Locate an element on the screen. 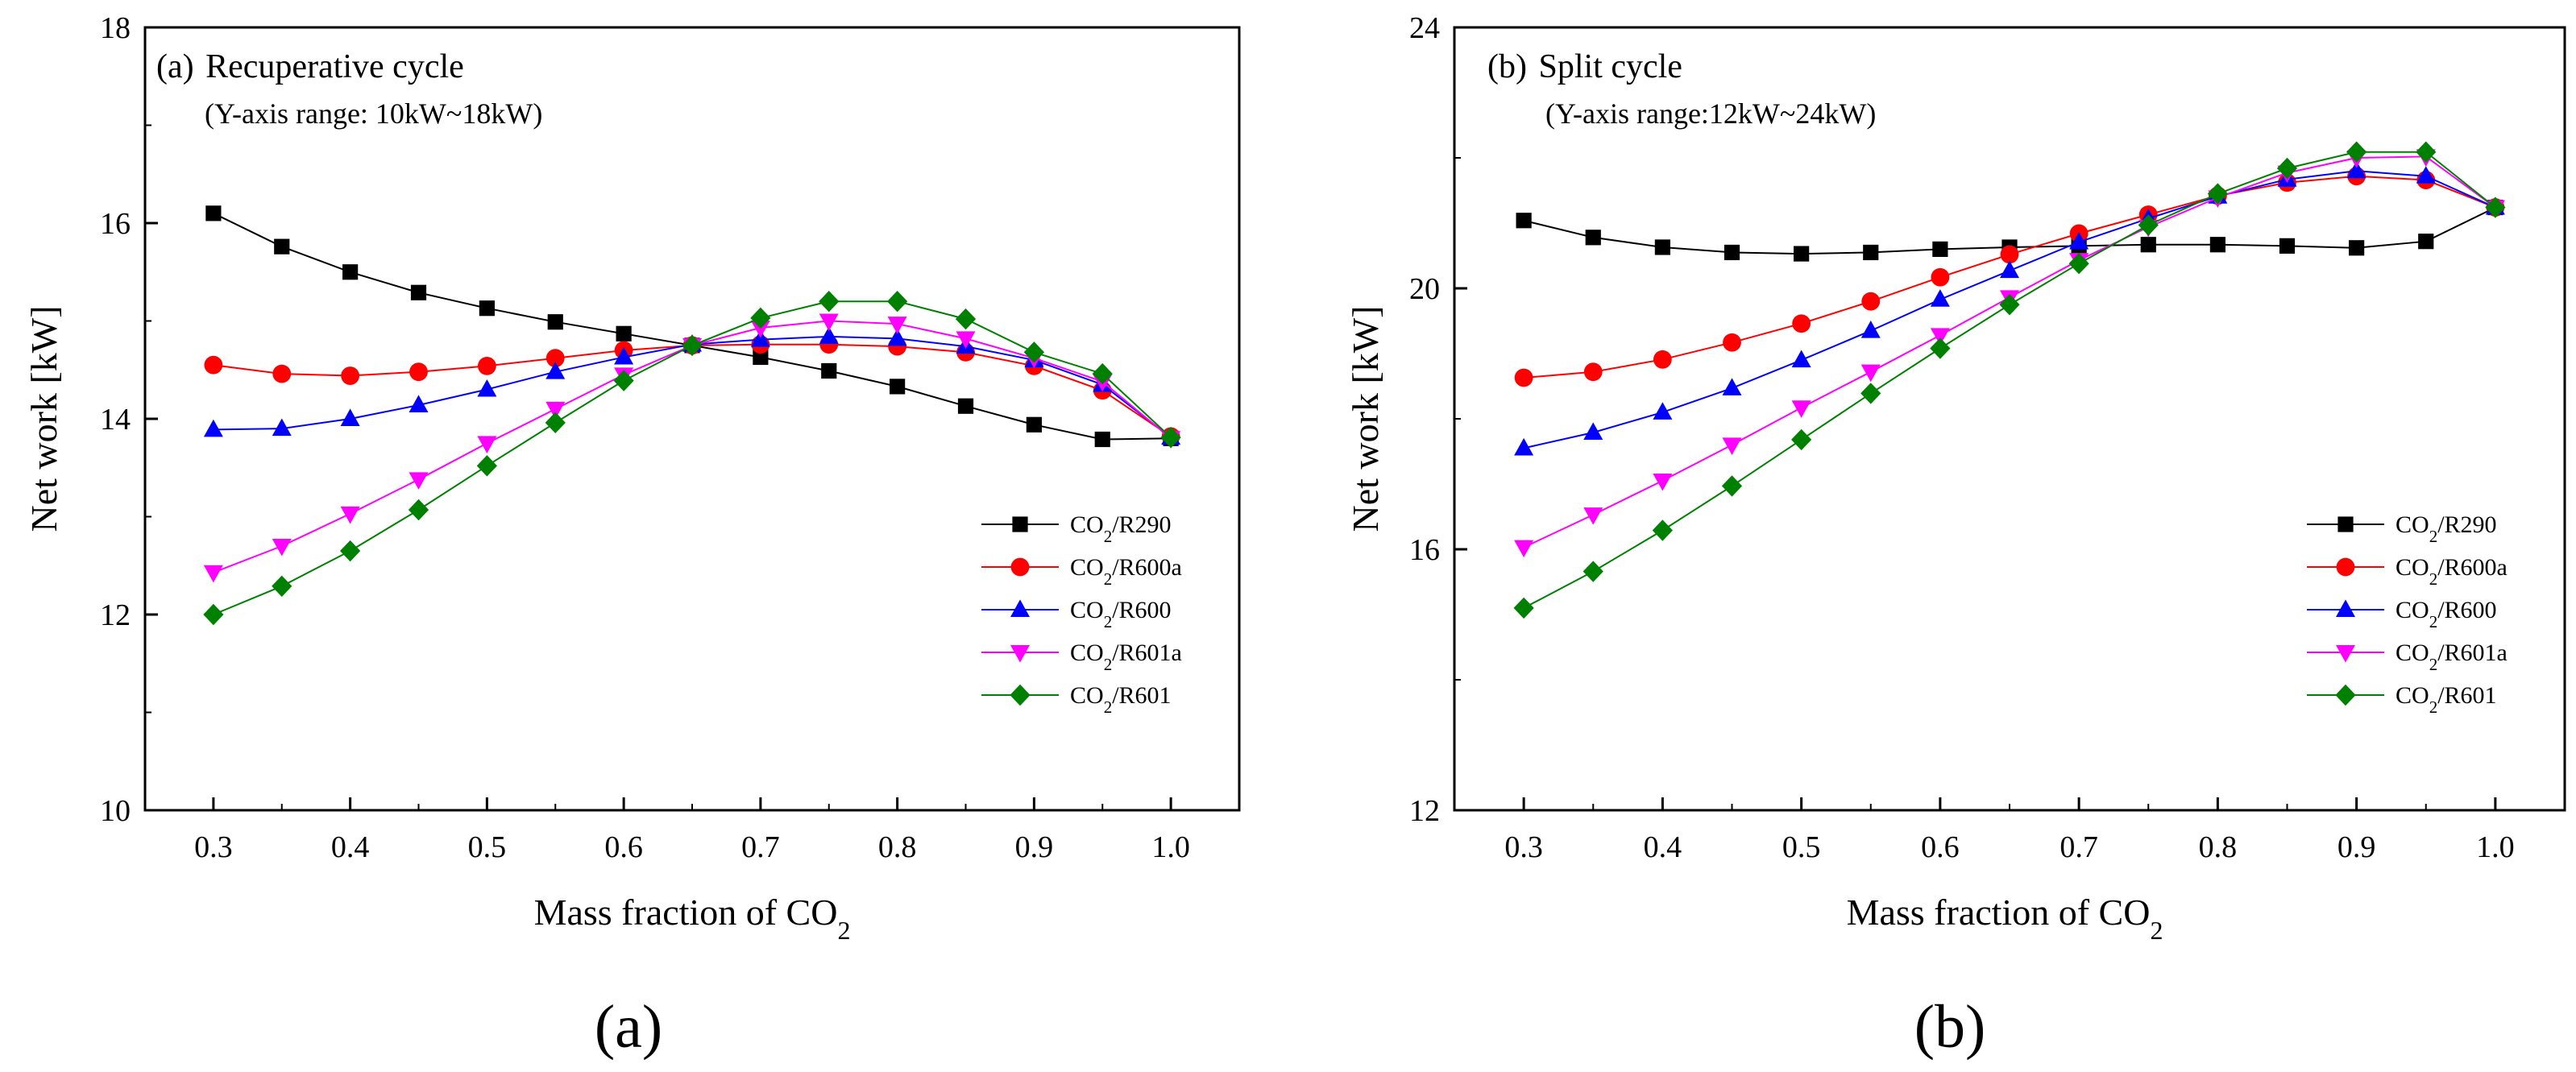  panel-title: (b) Split cycle is located at coordinates (1584, 66).